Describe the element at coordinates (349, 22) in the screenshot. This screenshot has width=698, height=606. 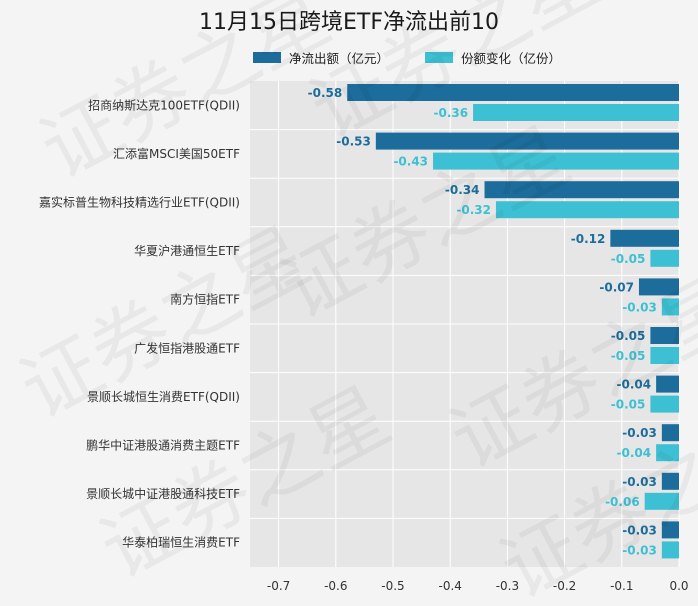
I see `chart-title: 11月15日跨境ETF净流出前10` at that location.